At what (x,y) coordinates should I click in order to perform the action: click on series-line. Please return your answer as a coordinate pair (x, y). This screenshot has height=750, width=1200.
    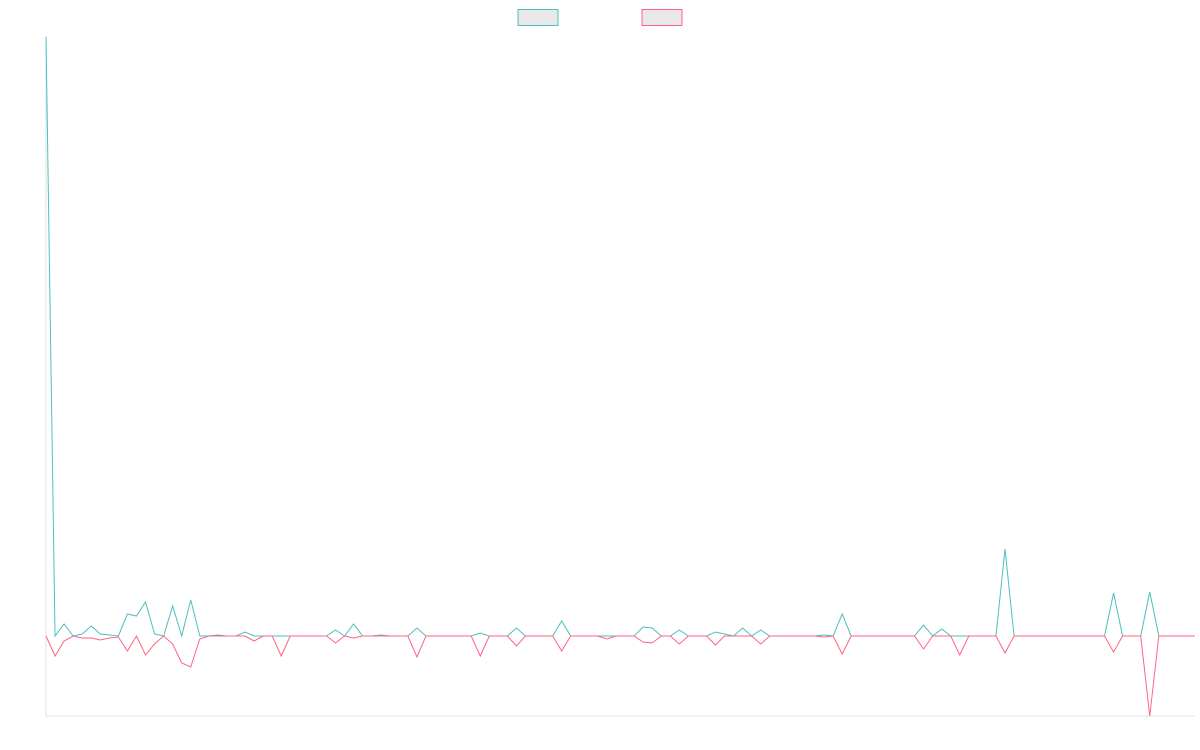
    Looking at the image, I should click on (620, 675).